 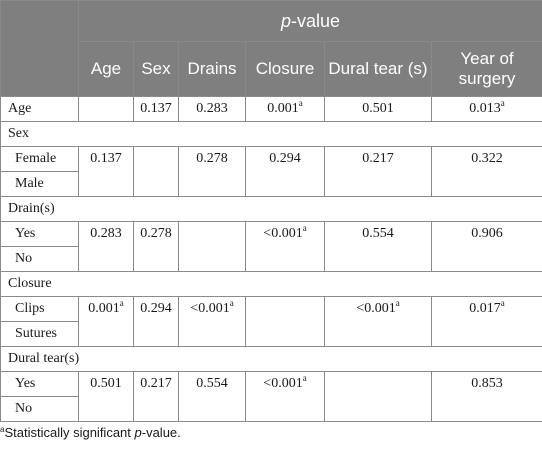 I want to click on section-label: Sex, so click(x=271, y=134).